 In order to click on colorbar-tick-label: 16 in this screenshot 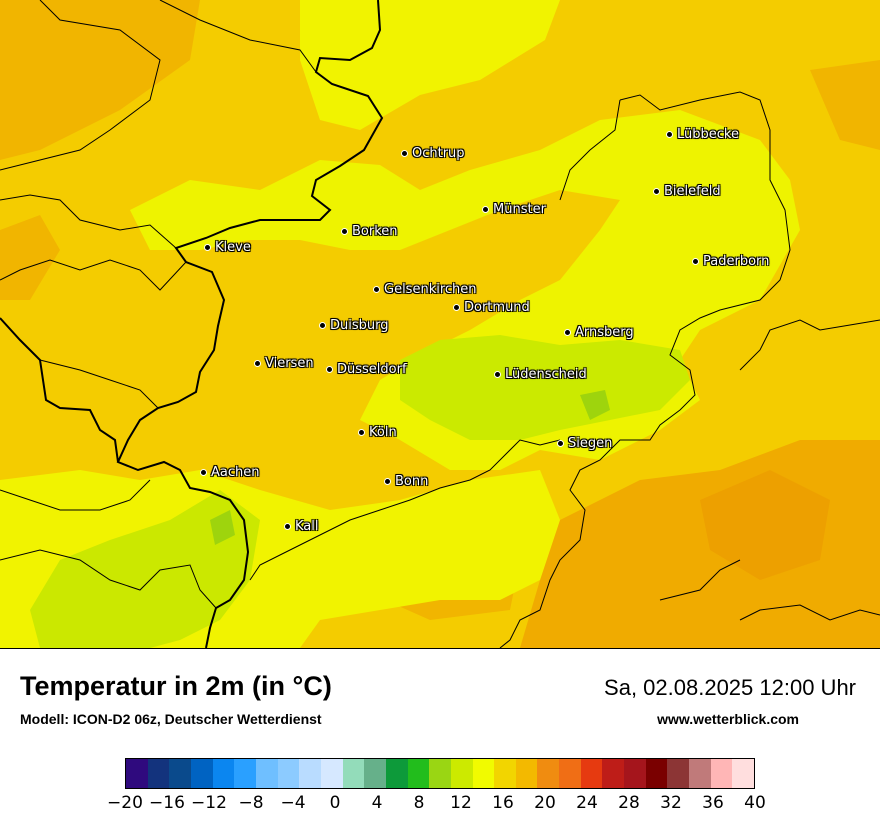, I will do `click(503, 803)`.